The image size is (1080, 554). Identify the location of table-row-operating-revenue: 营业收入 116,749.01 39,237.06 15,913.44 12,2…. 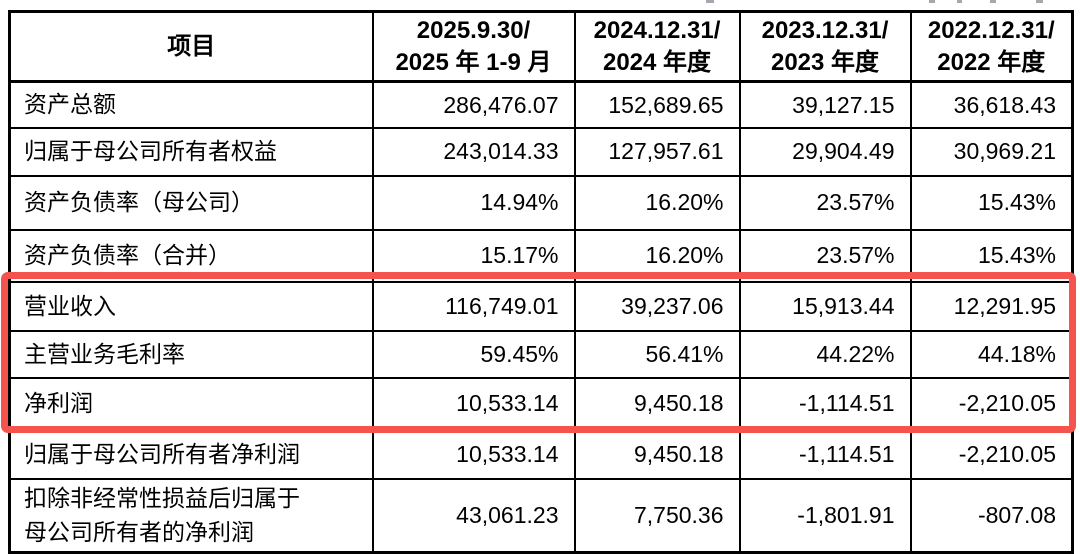
(541, 306).